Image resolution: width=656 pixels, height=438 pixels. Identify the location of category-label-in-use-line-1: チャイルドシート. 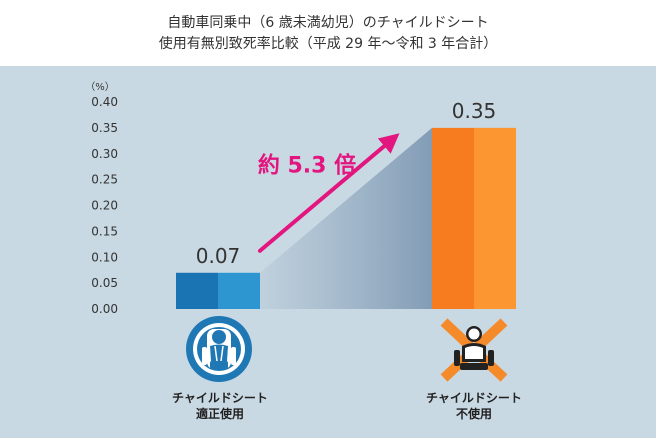
(220, 398).